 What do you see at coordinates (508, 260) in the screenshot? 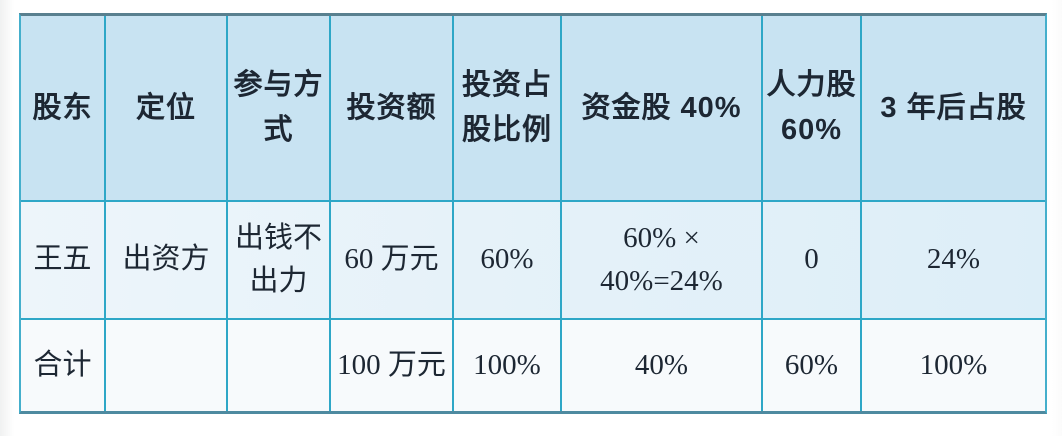
I see `cell-investment-share-ratio: 60%` at bounding box center [508, 260].